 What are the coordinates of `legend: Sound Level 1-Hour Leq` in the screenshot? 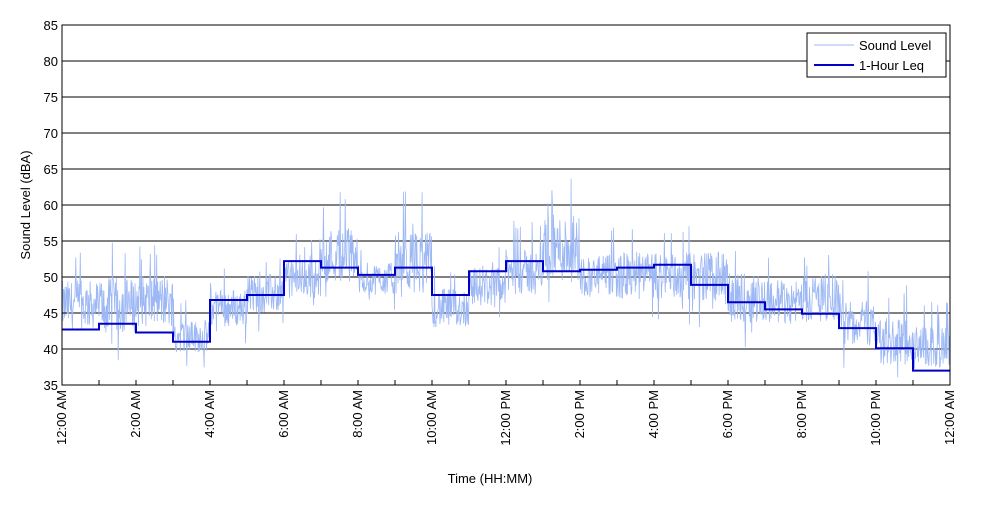 It's located at (876, 55).